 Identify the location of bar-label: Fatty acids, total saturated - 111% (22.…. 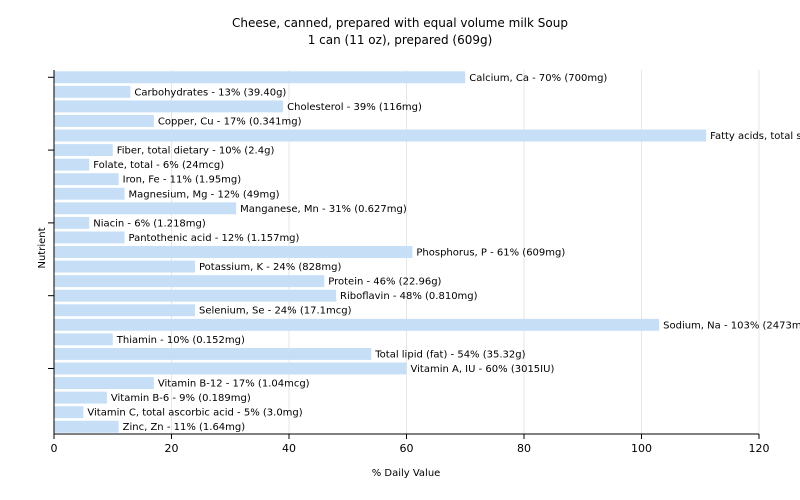
(755, 136).